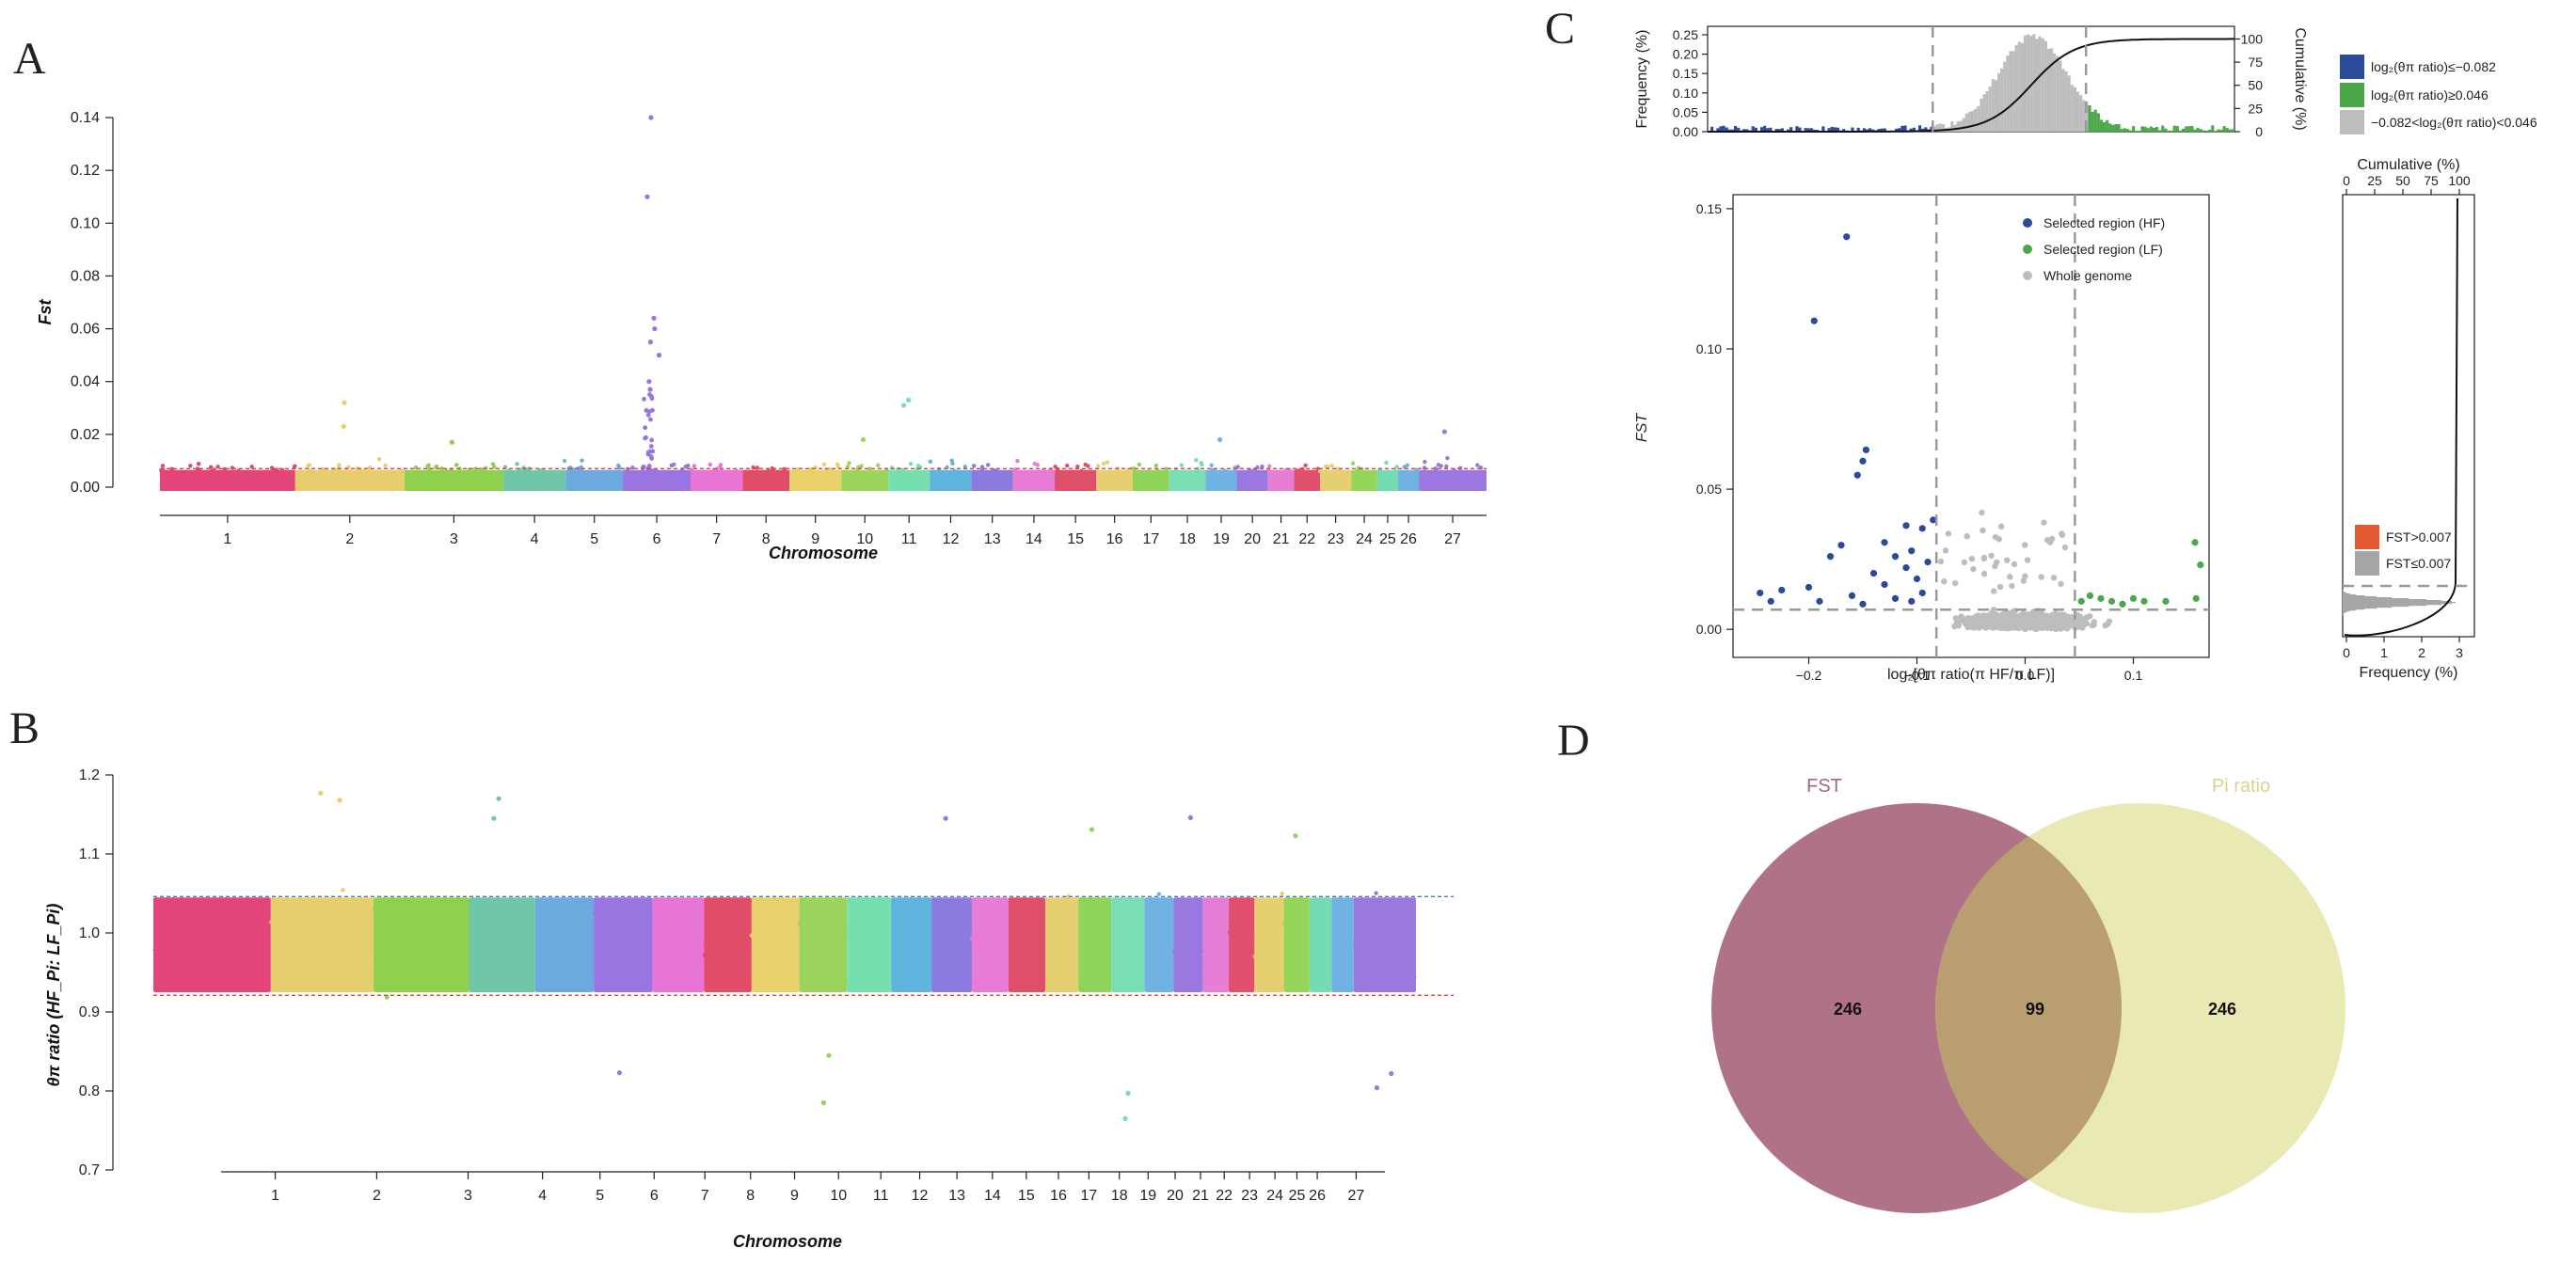 The height and width of the screenshot is (1264, 2576). Describe the element at coordinates (350, 539) in the screenshot. I see `a-x-tick-label: 2` at that location.